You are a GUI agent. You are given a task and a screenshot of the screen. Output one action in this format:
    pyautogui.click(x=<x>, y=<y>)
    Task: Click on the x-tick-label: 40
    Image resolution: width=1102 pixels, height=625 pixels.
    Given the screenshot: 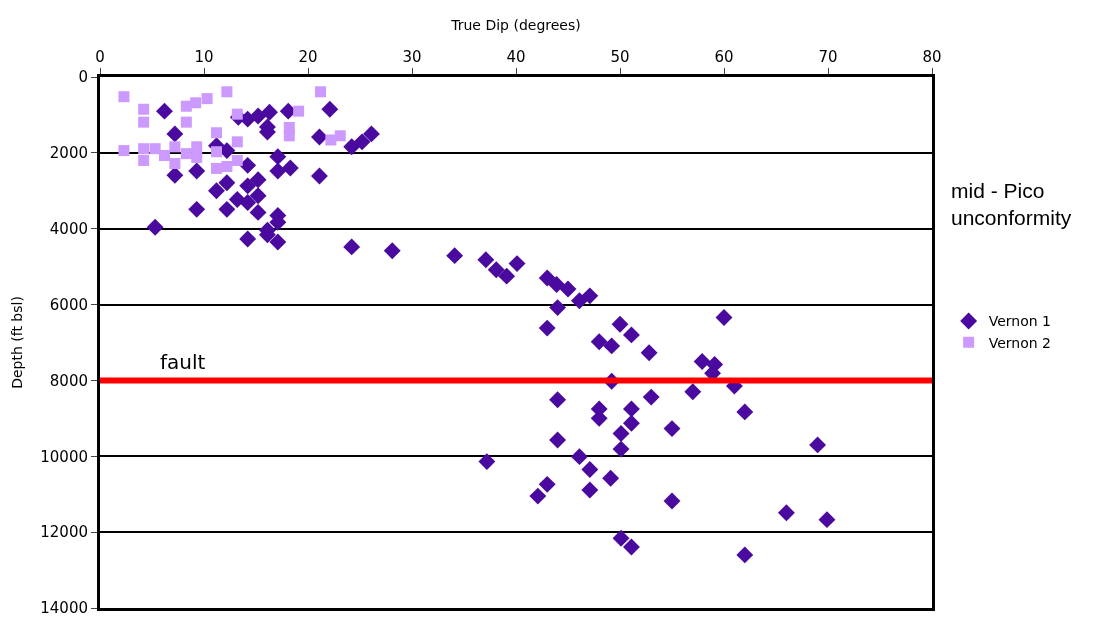 What is the action you would take?
    pyautogui.click(x=516, y=57)
    